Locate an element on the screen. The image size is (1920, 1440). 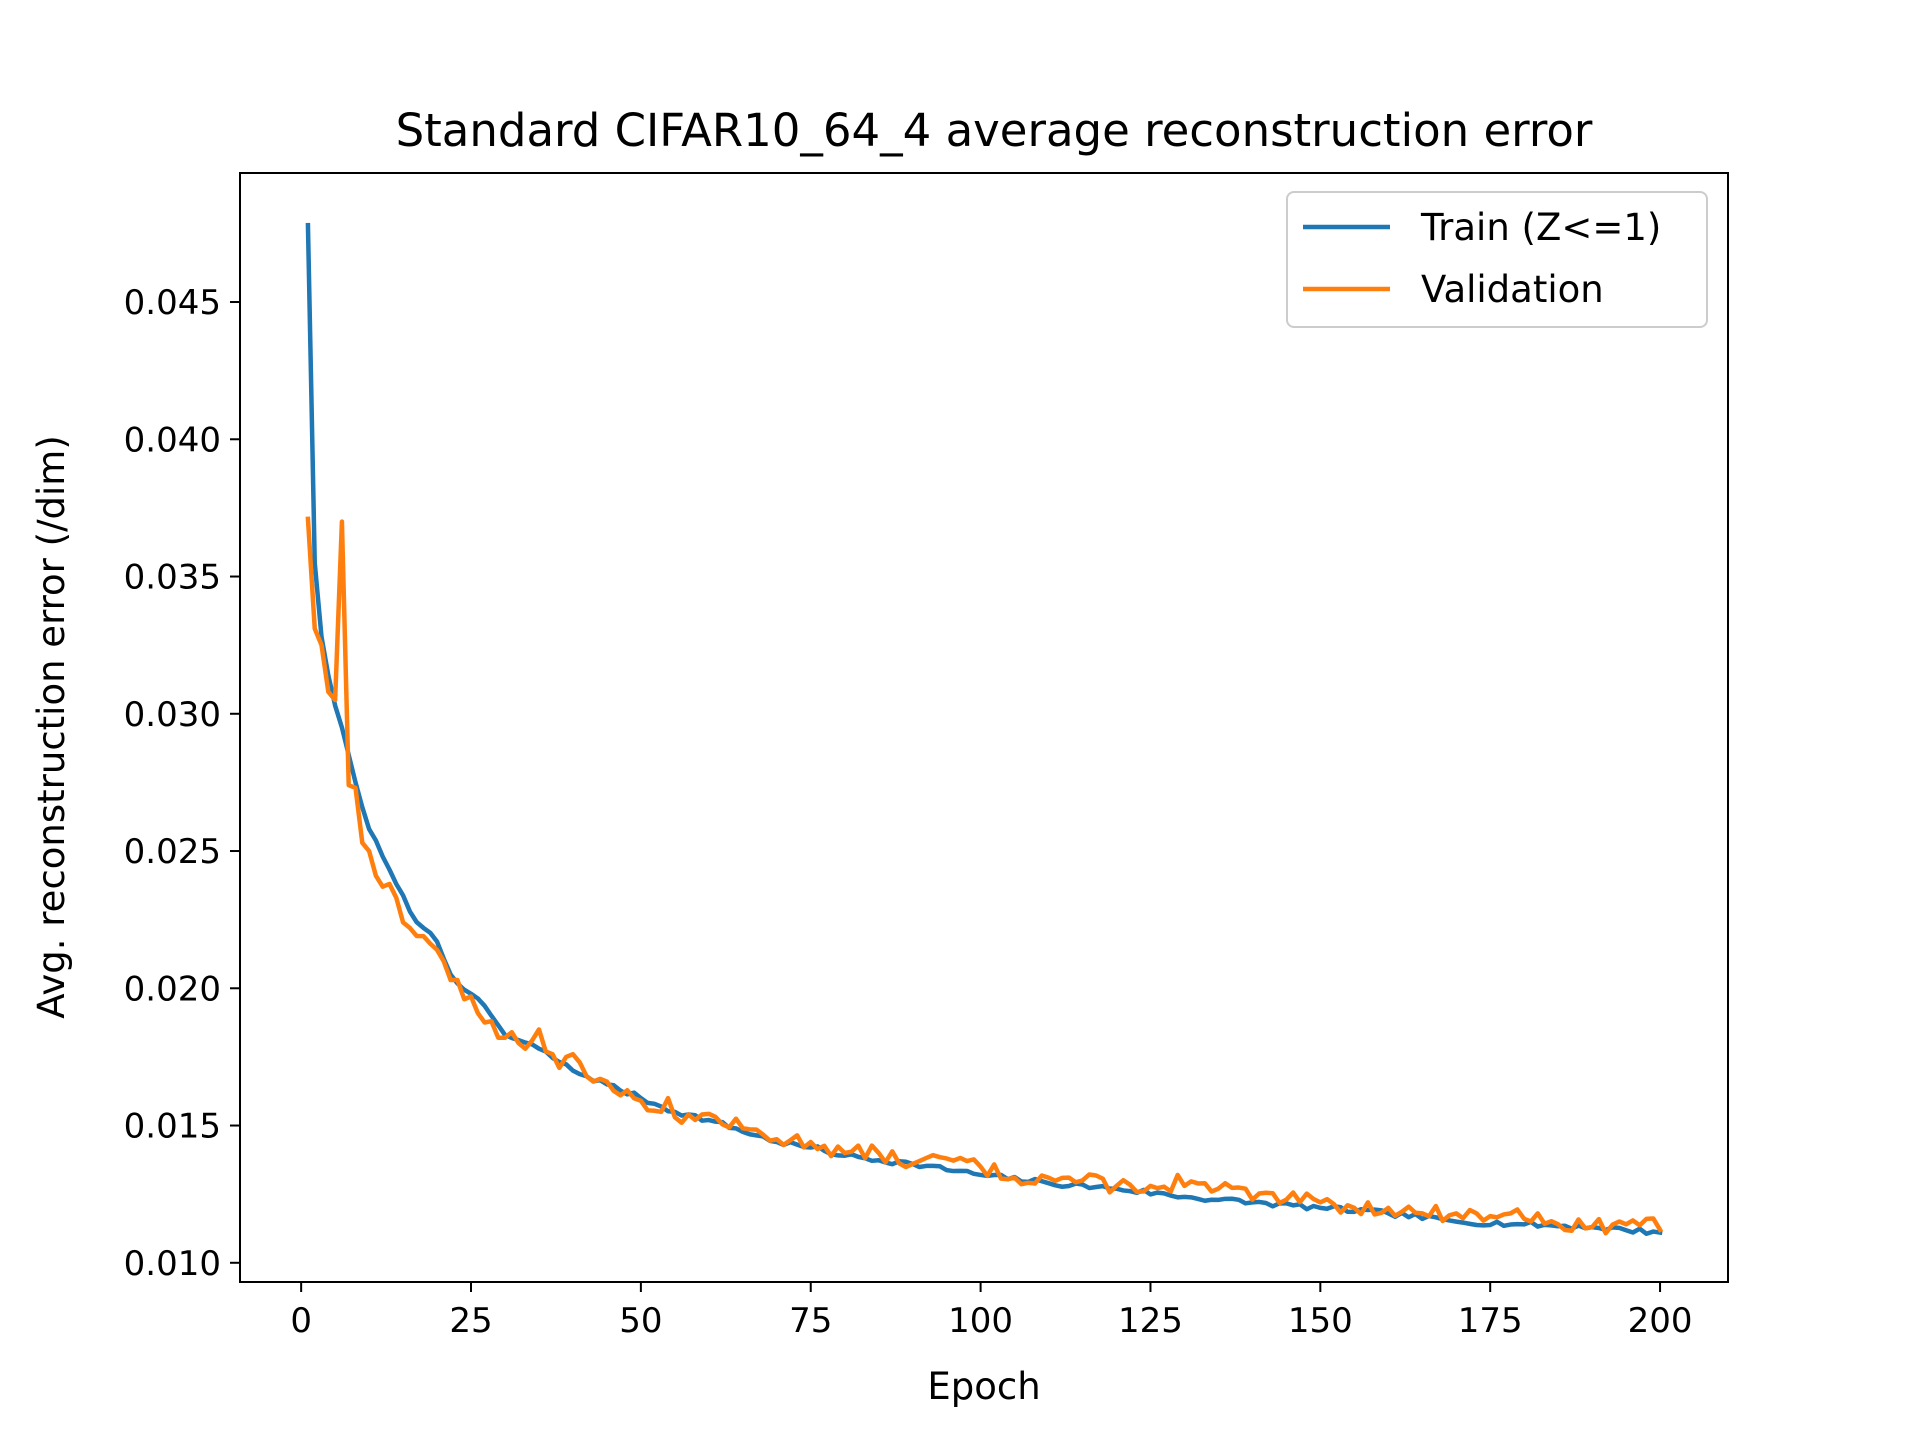
y-tick-label: 0.025 is located at coordinates (172, 852).